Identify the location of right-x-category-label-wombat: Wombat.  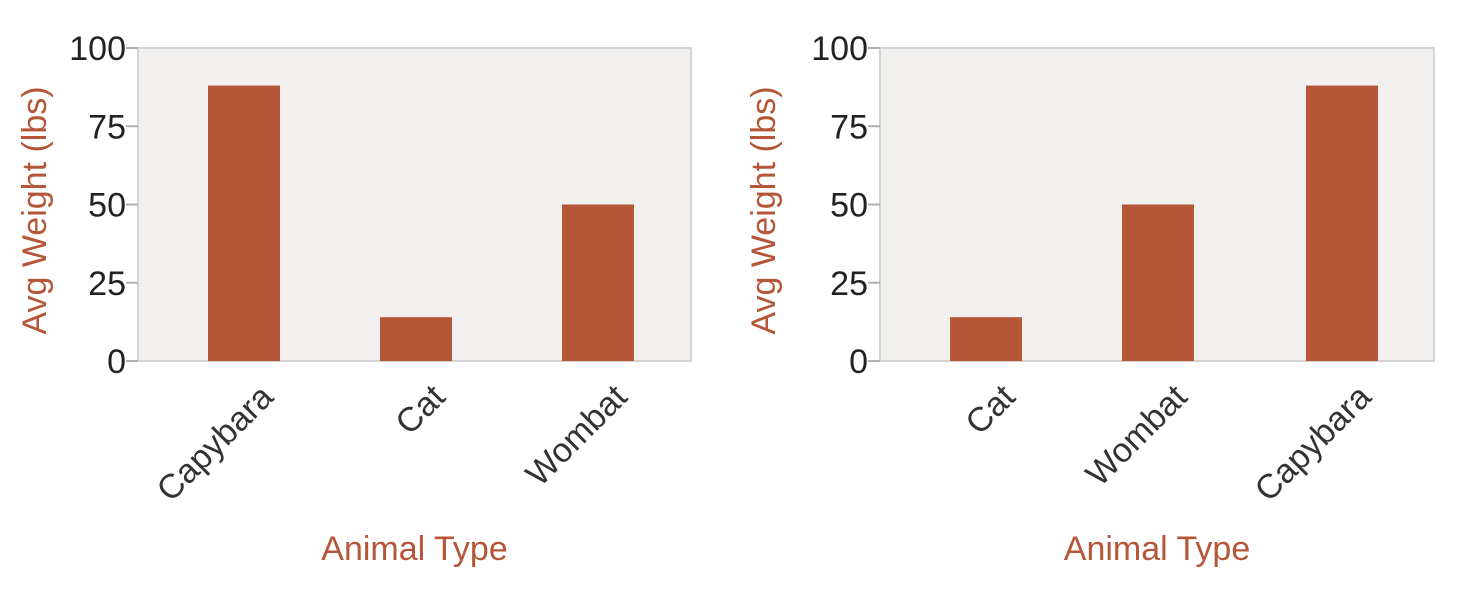
(1137, 435).